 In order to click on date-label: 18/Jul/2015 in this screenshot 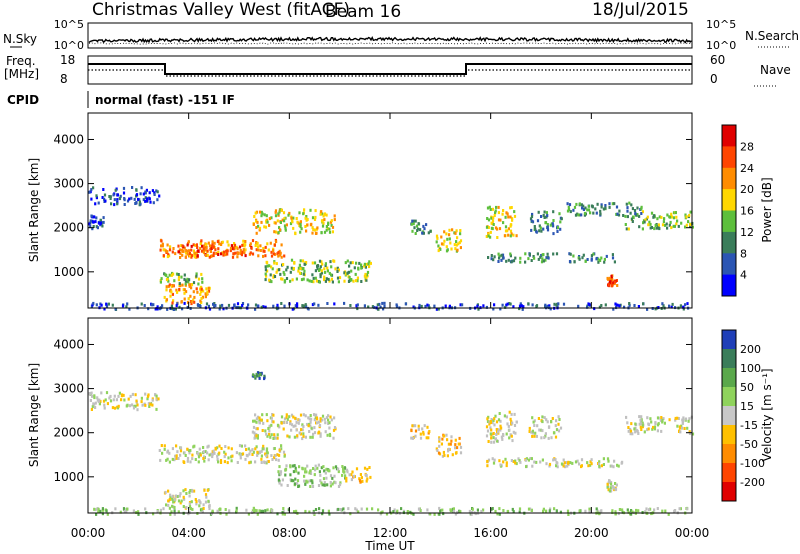, I will do `click(640, 10)`.